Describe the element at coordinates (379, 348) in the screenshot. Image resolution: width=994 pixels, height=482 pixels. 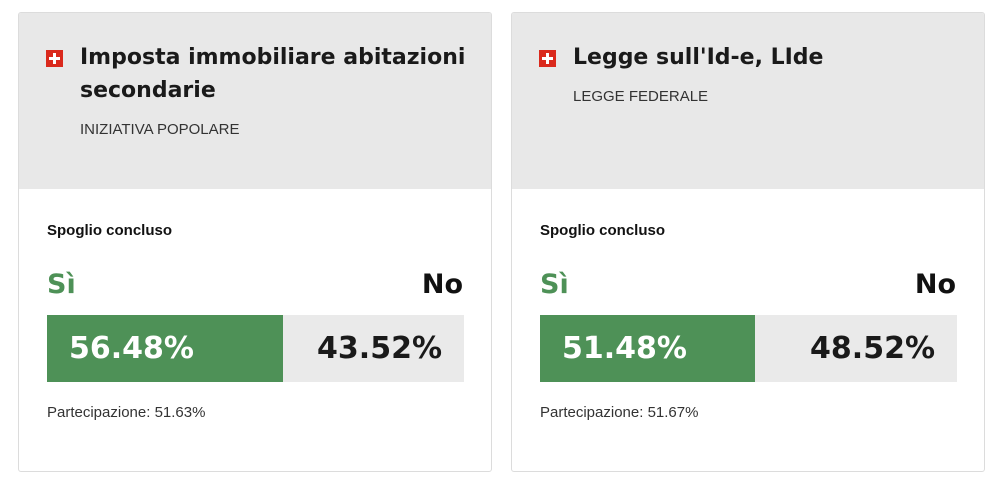
I see `no-percentage: 43.52%` at that location.